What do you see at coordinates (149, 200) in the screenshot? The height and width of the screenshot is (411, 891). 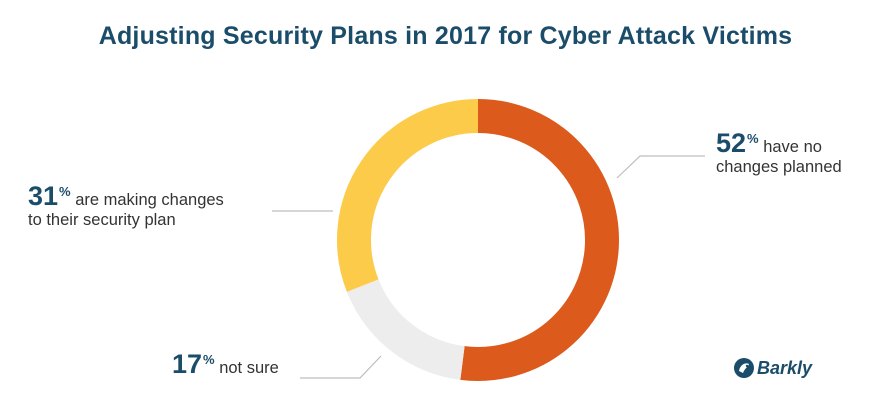 I see `label-text-making-changes-1: are making changes` at bounding box center [149, 200].